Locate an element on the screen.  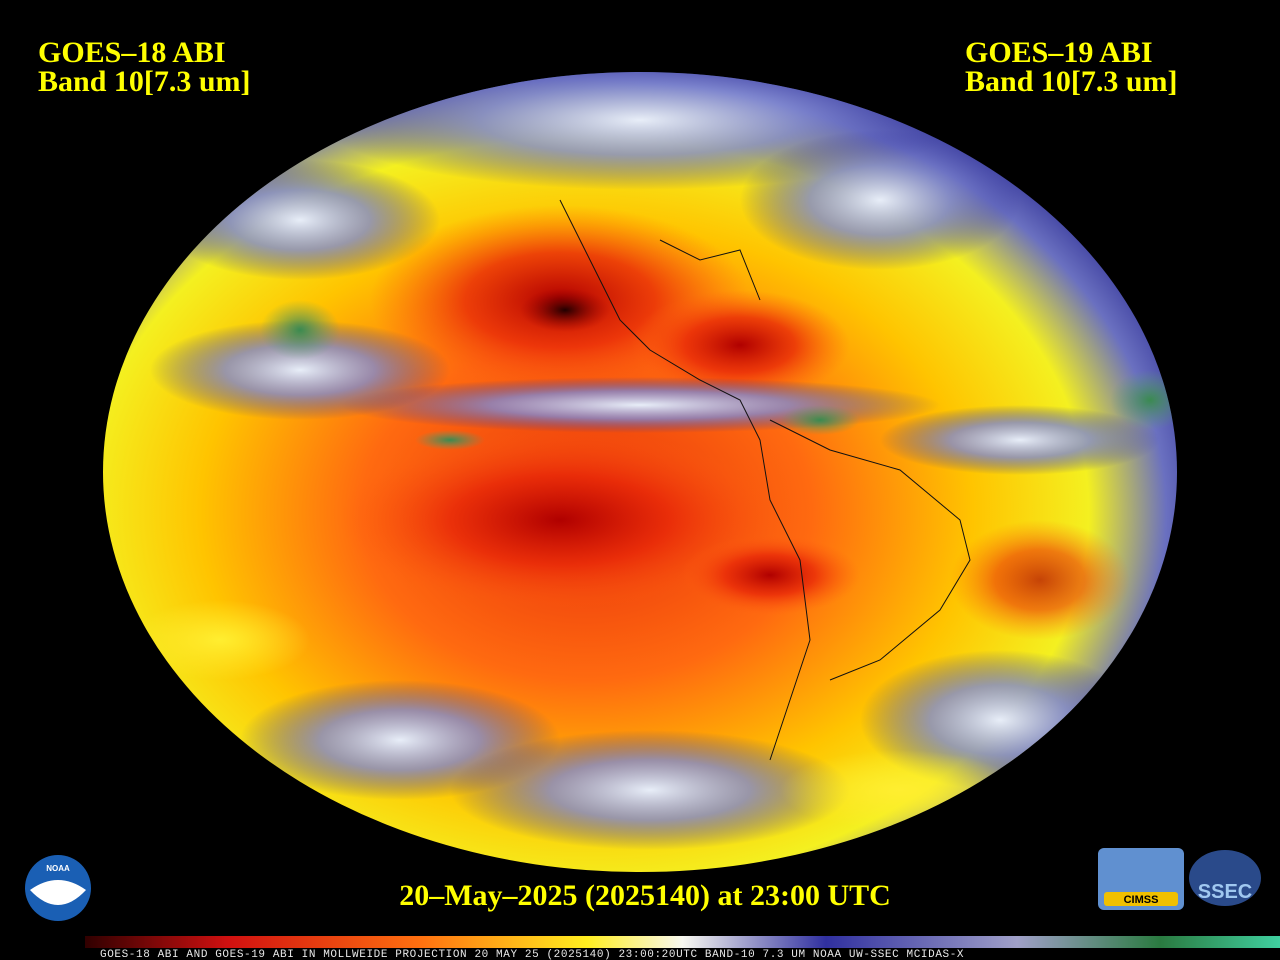
cimss-logo: CIMSS is located at coordinates (1141, 879).